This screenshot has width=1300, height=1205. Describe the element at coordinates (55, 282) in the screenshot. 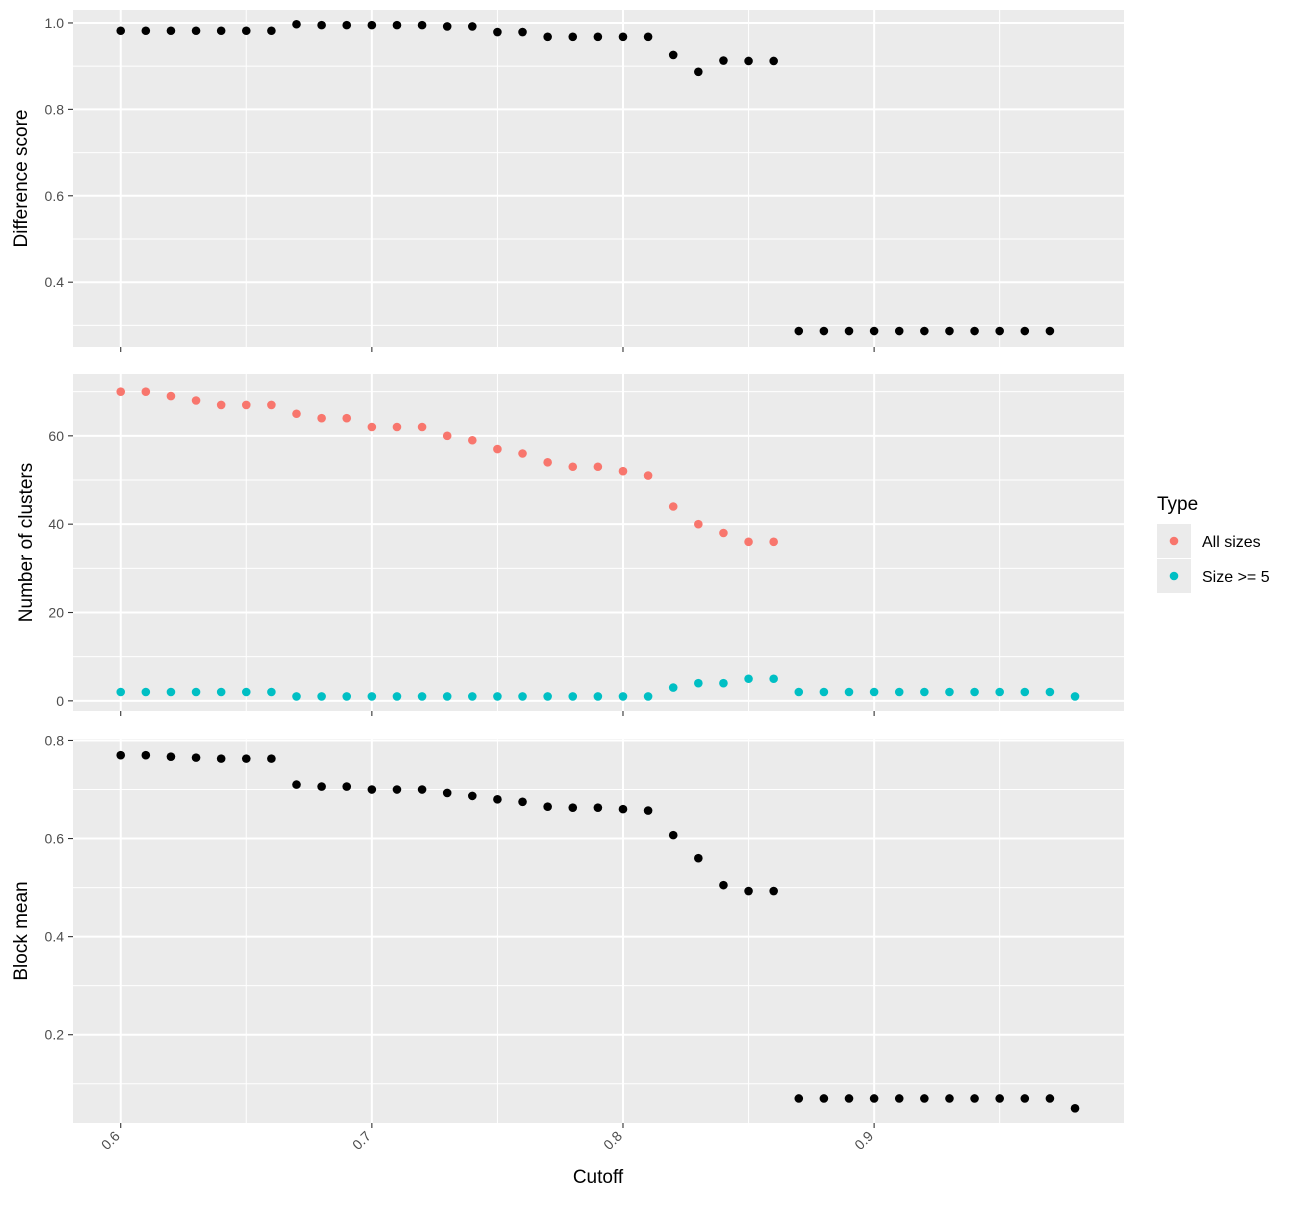

I see `panel-1-y-tick-label: 0.4` at that location.